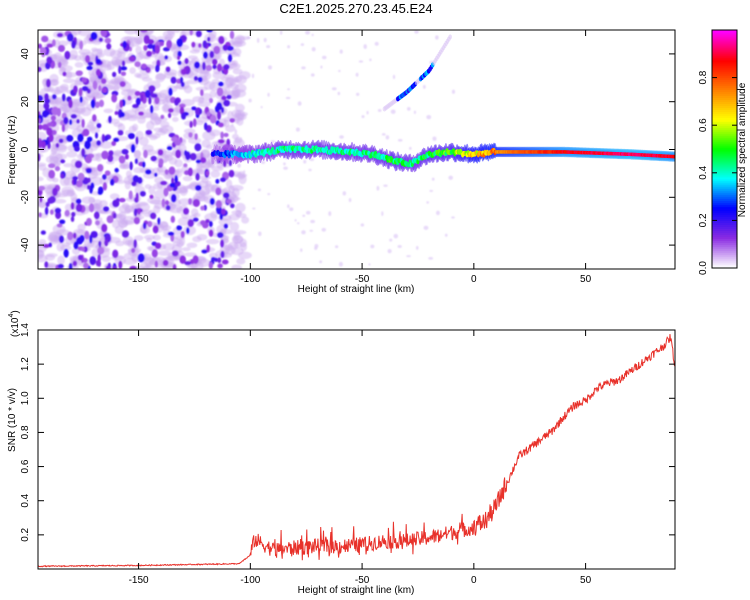  I want to click on colorbar-tick-label: 0.0, so click(703, 268).